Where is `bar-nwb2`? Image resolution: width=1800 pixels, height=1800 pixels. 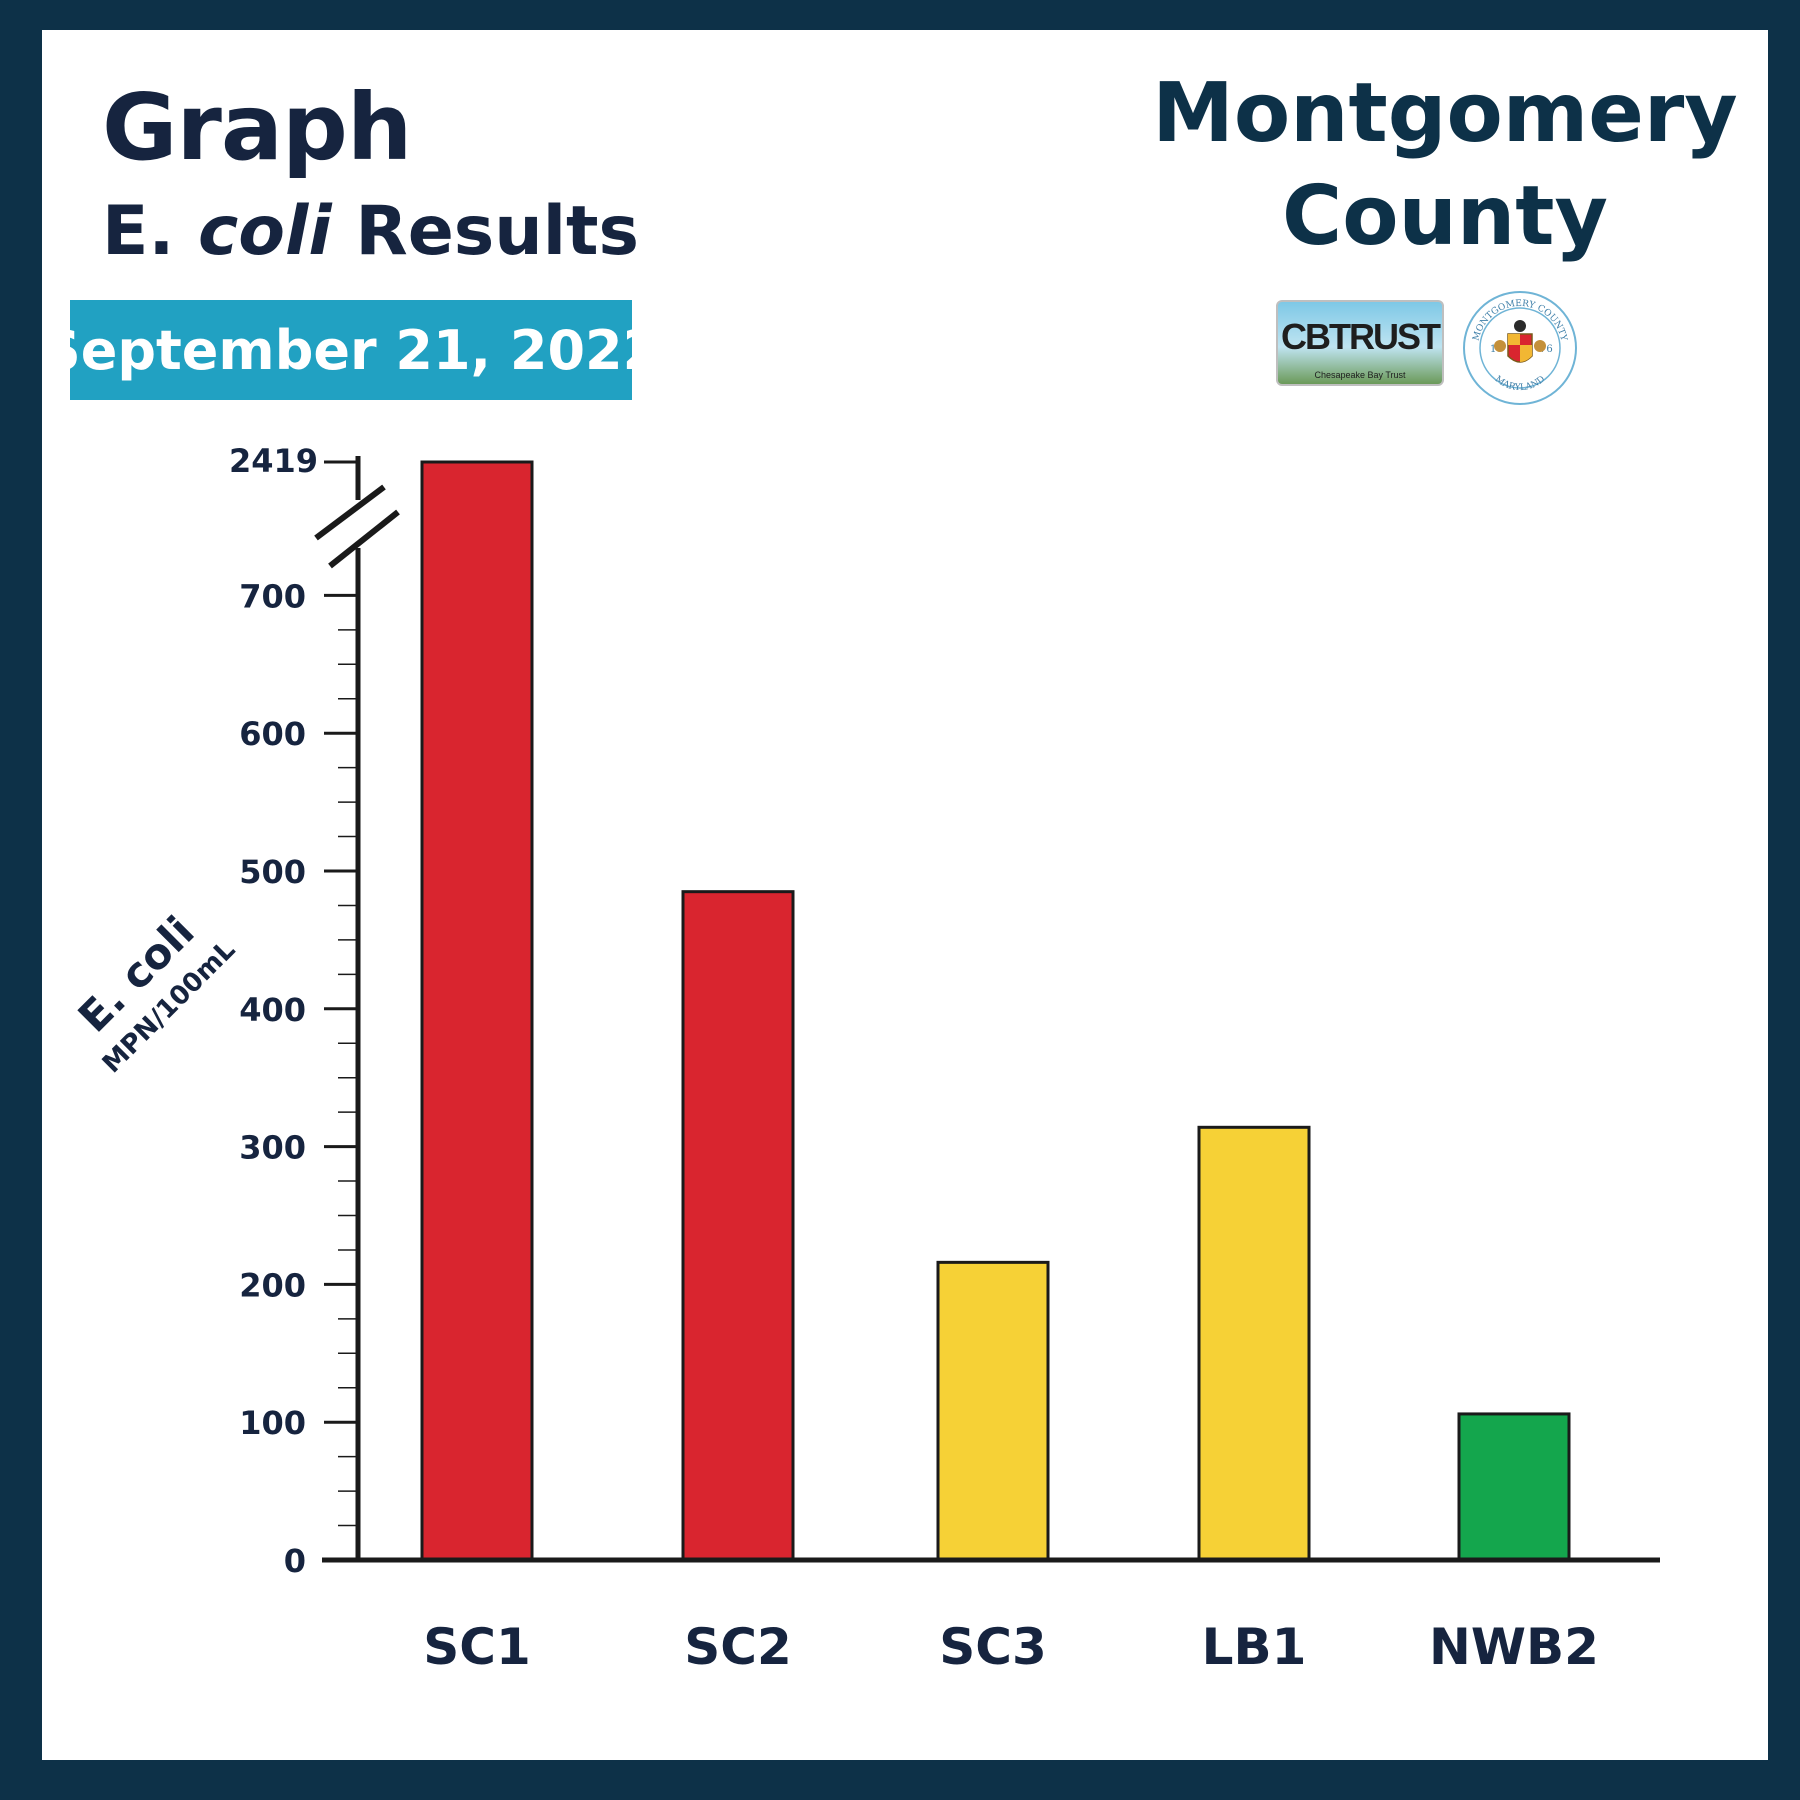 bar-nwb2 is located at coordinates (1514, 1487).